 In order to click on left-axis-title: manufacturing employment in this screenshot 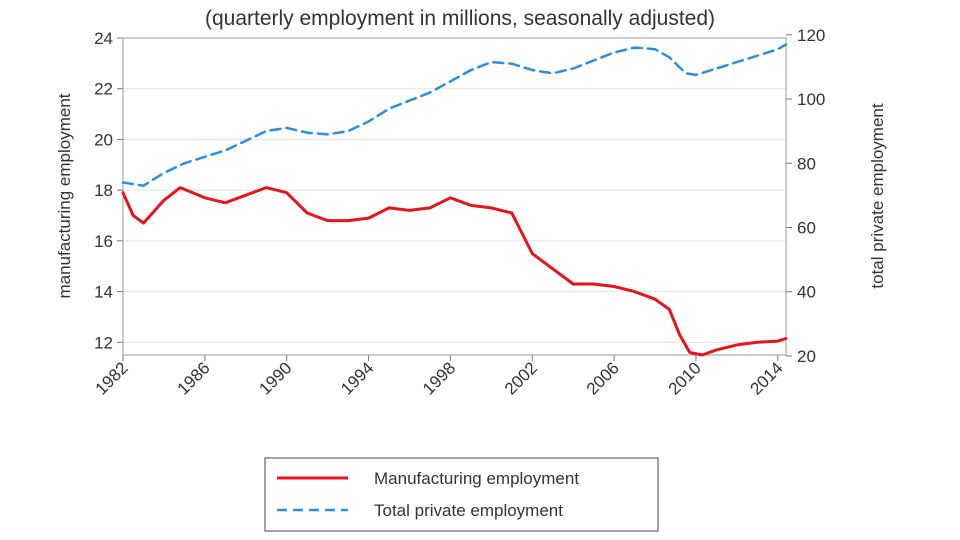, I will do `click(64, 195)`.